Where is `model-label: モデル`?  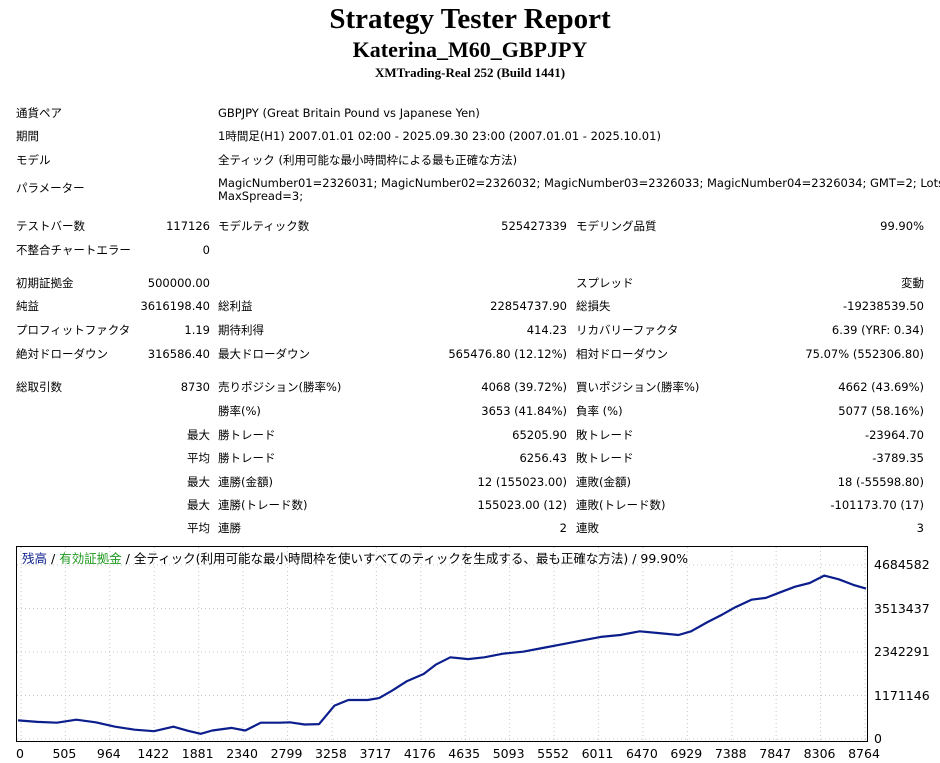
model-label: モデル is located at coordinates (33, 160).